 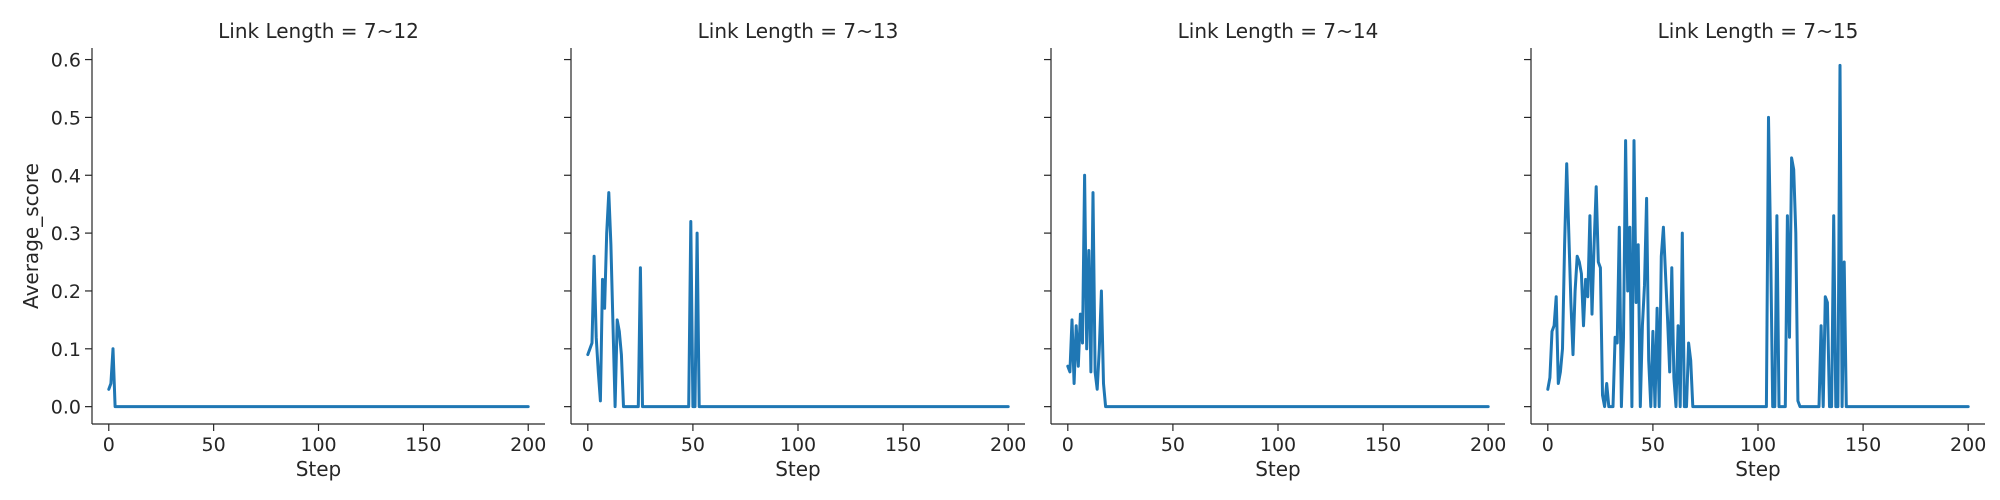 I want to click on panel-title: Link Length = 7~13, so click(x=798, y=31).